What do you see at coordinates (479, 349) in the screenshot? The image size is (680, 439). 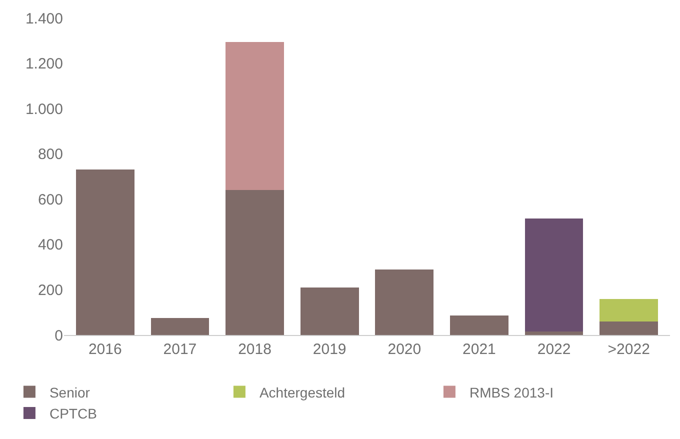 I see `x-tick-label: 2021` at bounding box center [479, 349].